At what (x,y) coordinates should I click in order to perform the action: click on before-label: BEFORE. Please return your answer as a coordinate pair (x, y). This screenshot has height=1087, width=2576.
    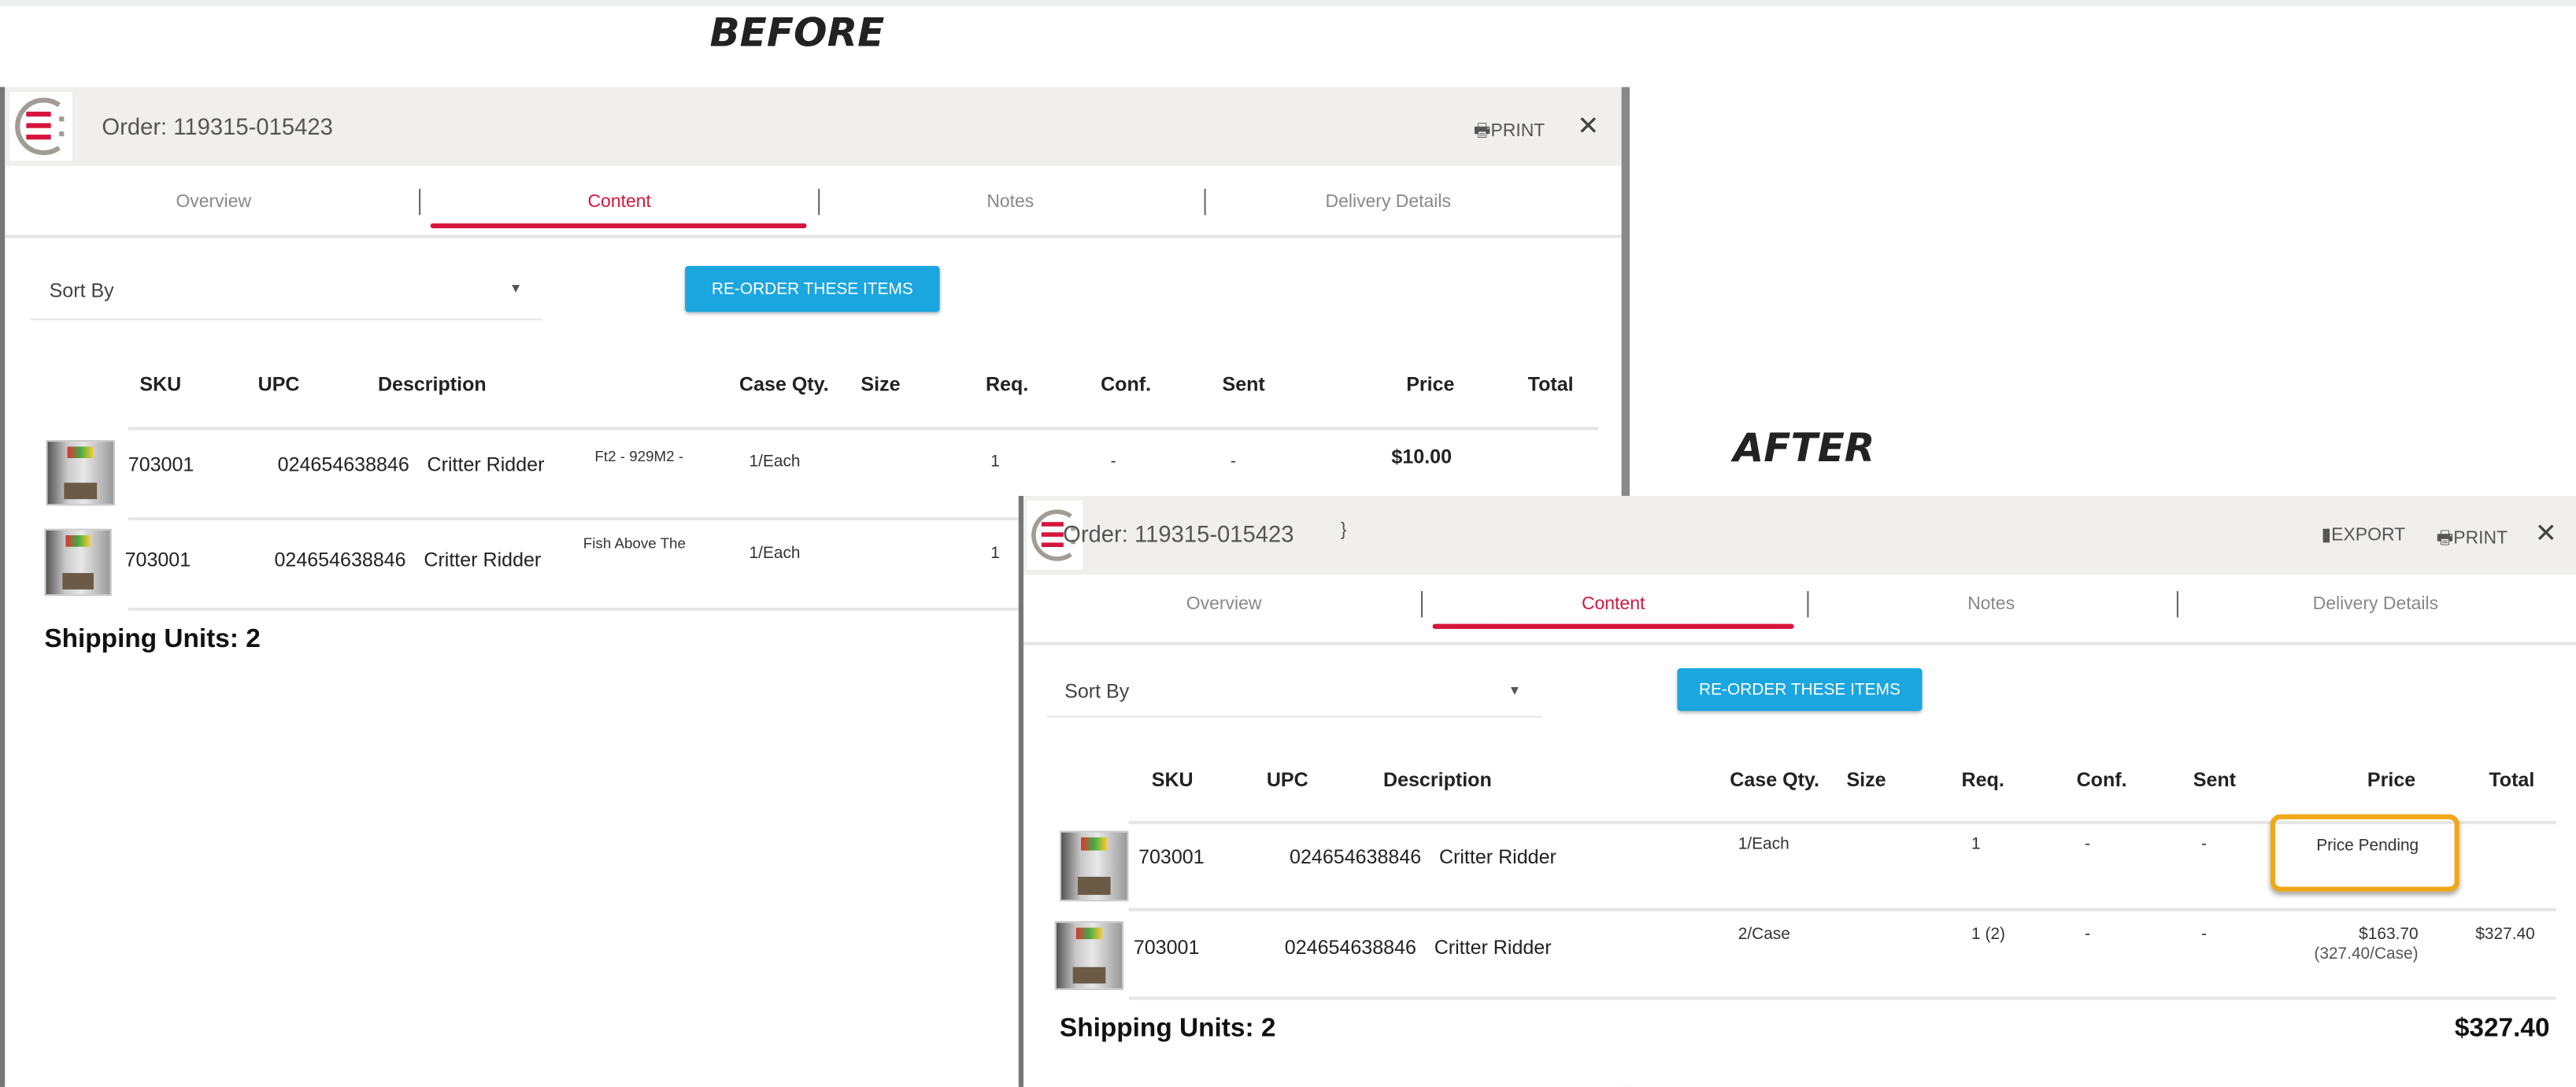
    Looking at the image, I should click on (797, 32).